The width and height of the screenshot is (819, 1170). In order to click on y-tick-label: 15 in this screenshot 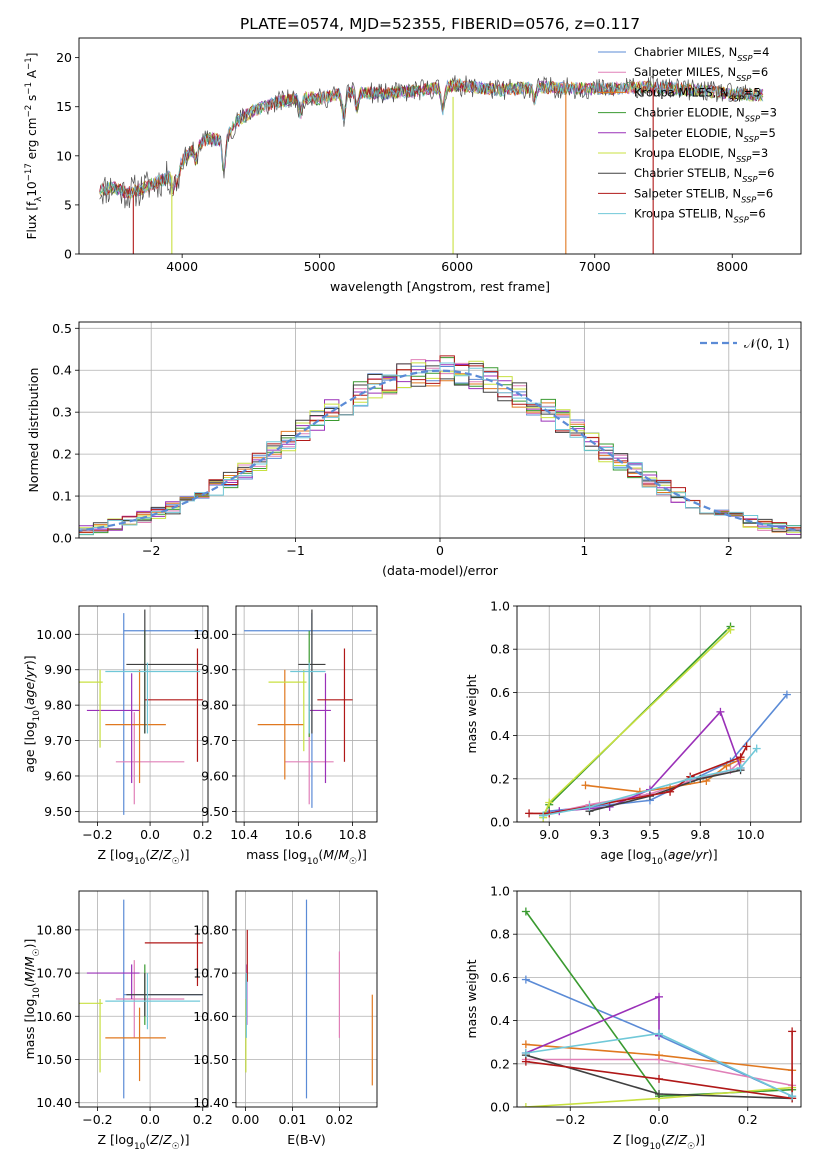, I will do `click(64, 106)`.